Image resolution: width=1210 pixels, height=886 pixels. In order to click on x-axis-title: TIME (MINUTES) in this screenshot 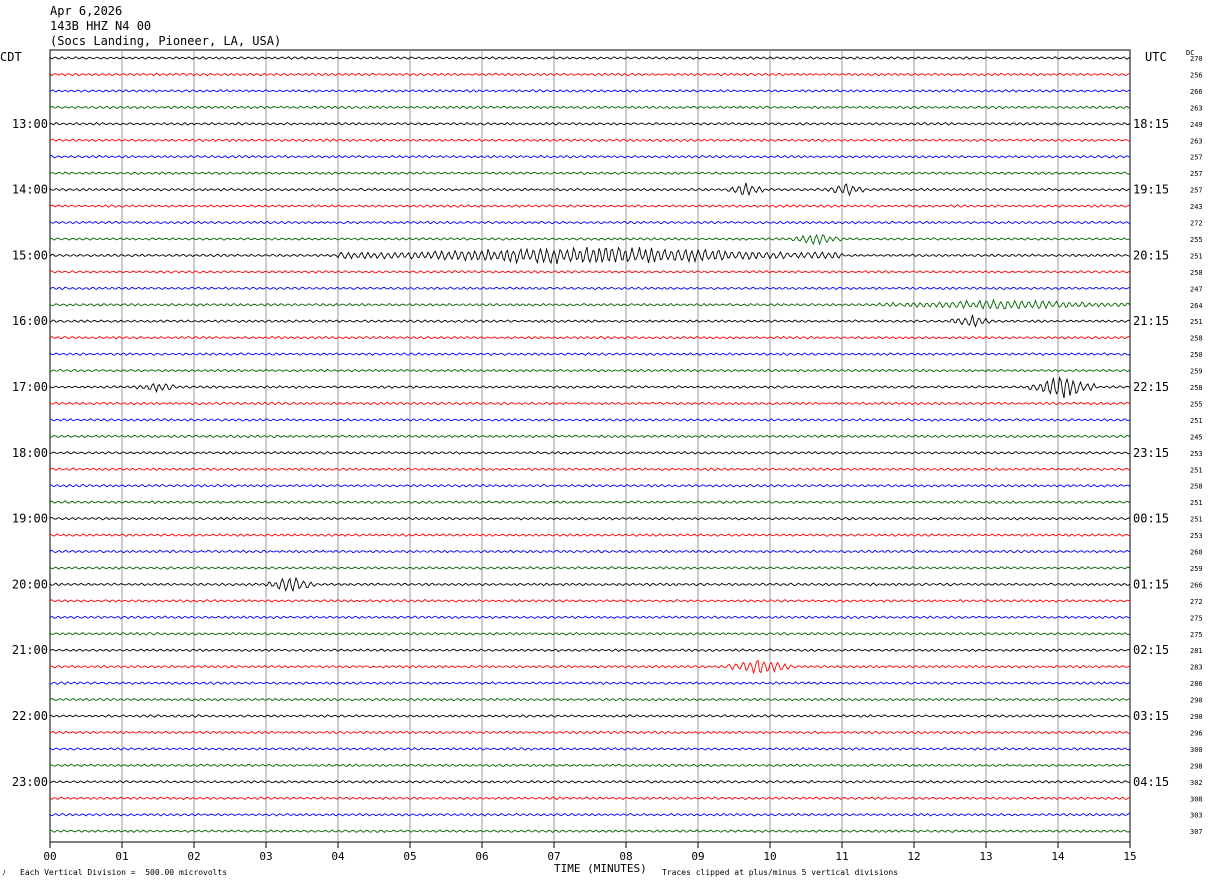, I will do `click(600, 868)`.